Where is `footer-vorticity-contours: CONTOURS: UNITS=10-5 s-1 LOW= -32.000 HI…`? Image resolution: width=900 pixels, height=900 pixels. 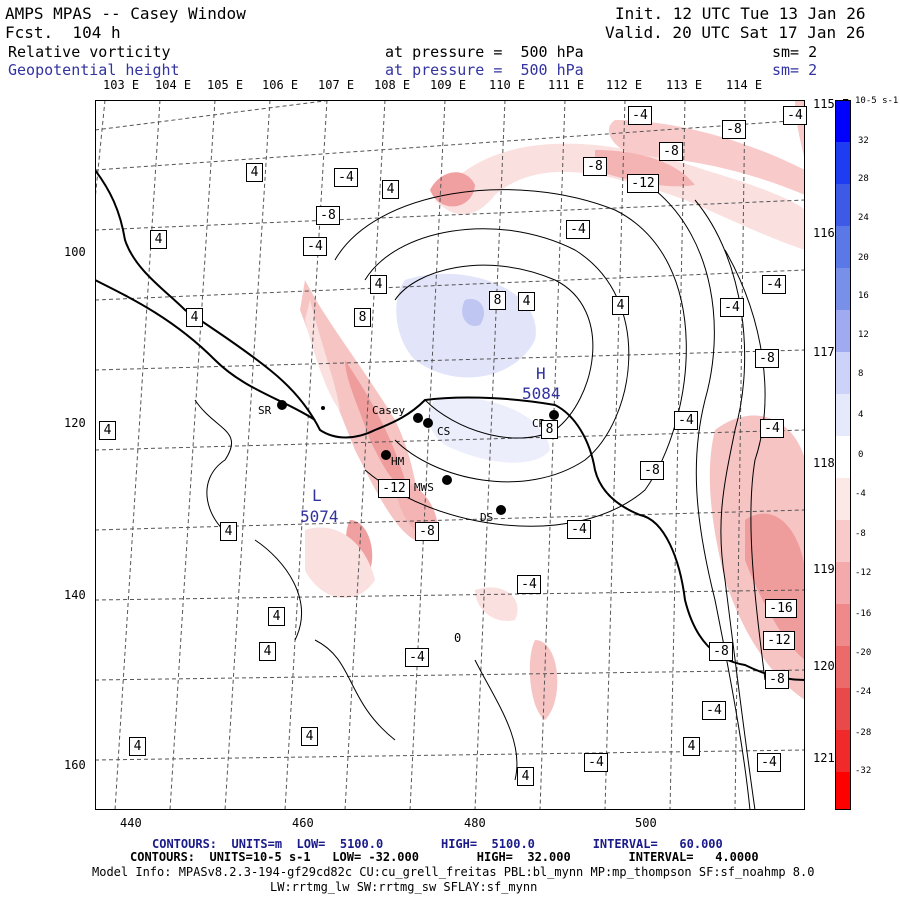
footer-vorticity-contours: CONTOURS: UNITS=10-5 s-1 LOW= -32.000 HI… is located at coordinates (444, 857).